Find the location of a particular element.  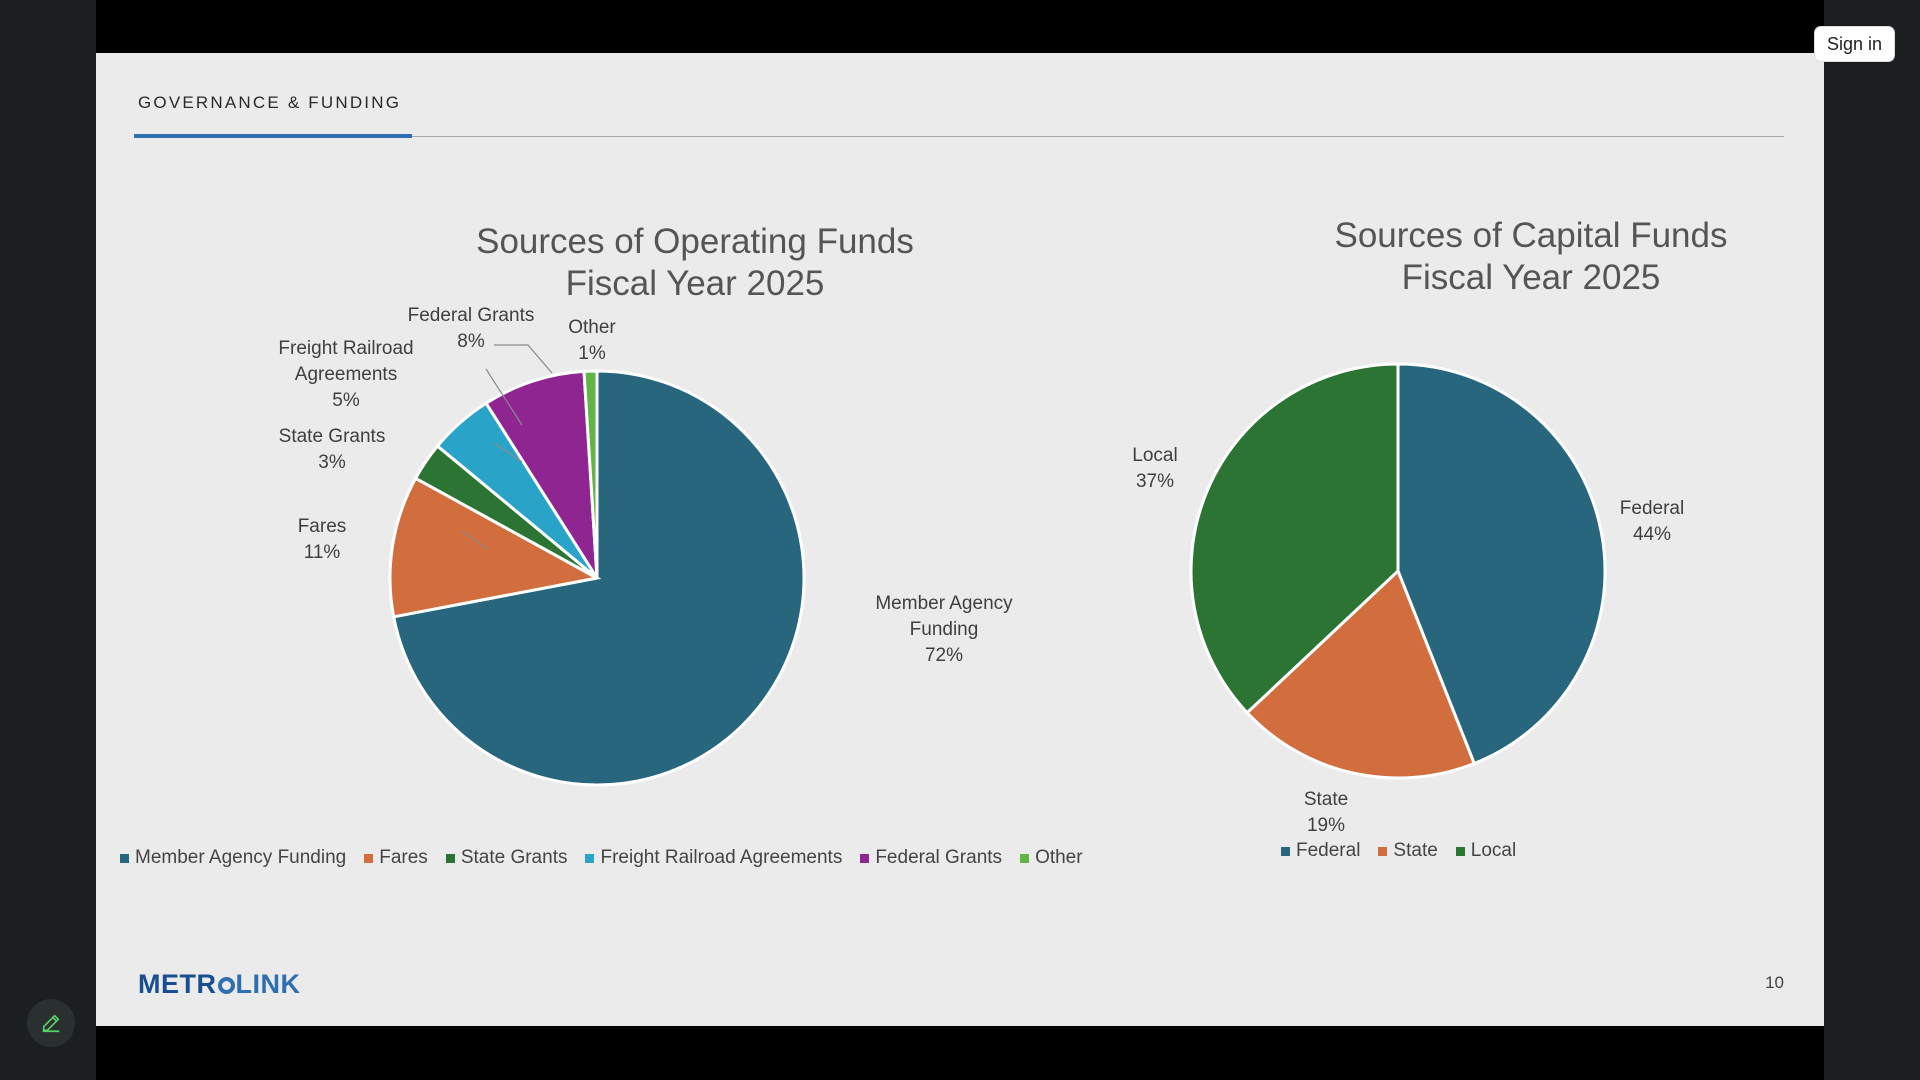

legend-item-state: State is located at coordinates (1408, 851).